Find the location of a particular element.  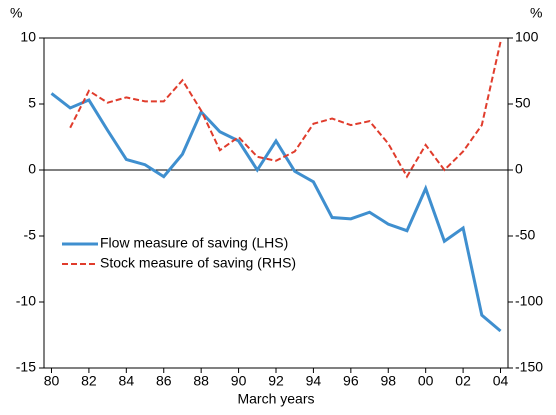

y2-tick-label: 0 is located at coordinates (519, 169).